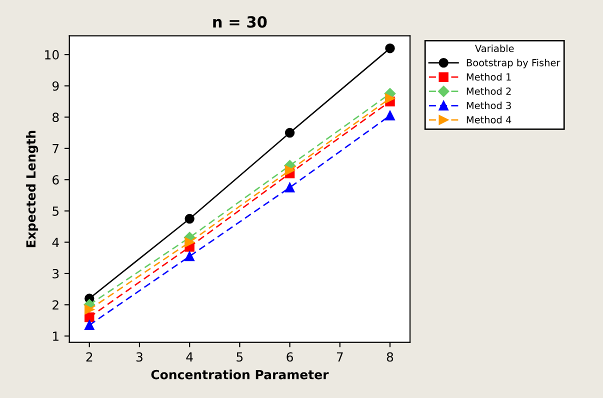 This screenshot has width=603, height=398. What do you see at coordinates (55, 180) in the screenshot?
I see `y-tick-label: 6` at bounding box center [55, 180].